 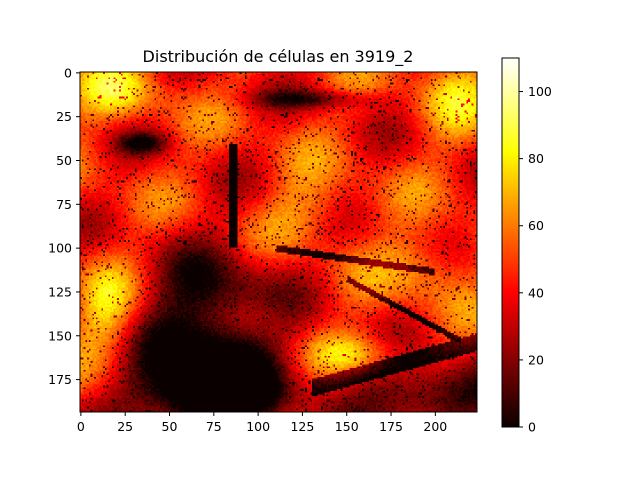 What do you see at coordinates (64, 204) in the screenshot?
I see `y-tick-label: 75` at bounding box center [64, 204].